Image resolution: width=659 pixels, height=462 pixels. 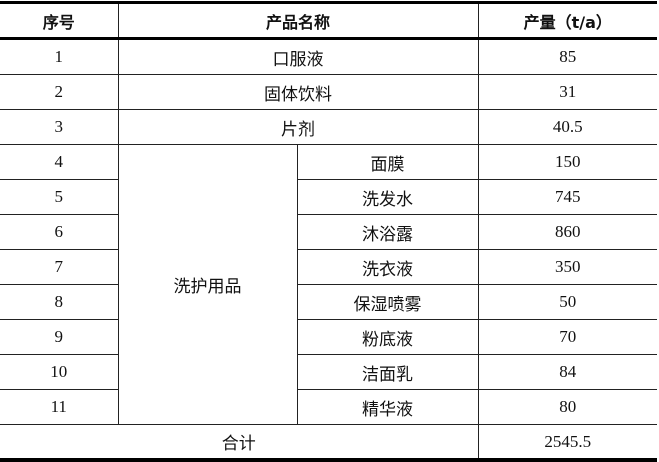 What do you see at coordinates (567, 20) in the screenshot?
I see `header-output: 产量（t/a）` at bounding box center [567, 20].